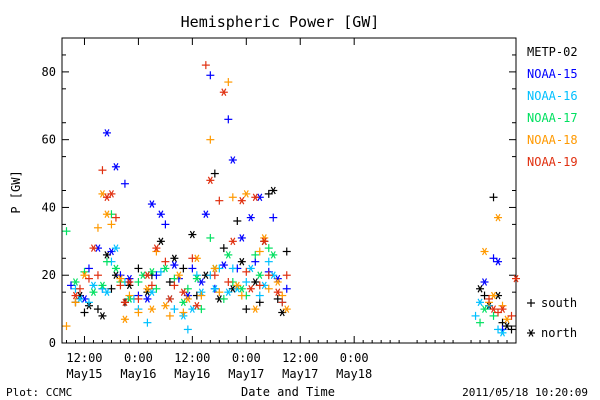  I want to click on marker-legend-south: south, so click(559, 303).